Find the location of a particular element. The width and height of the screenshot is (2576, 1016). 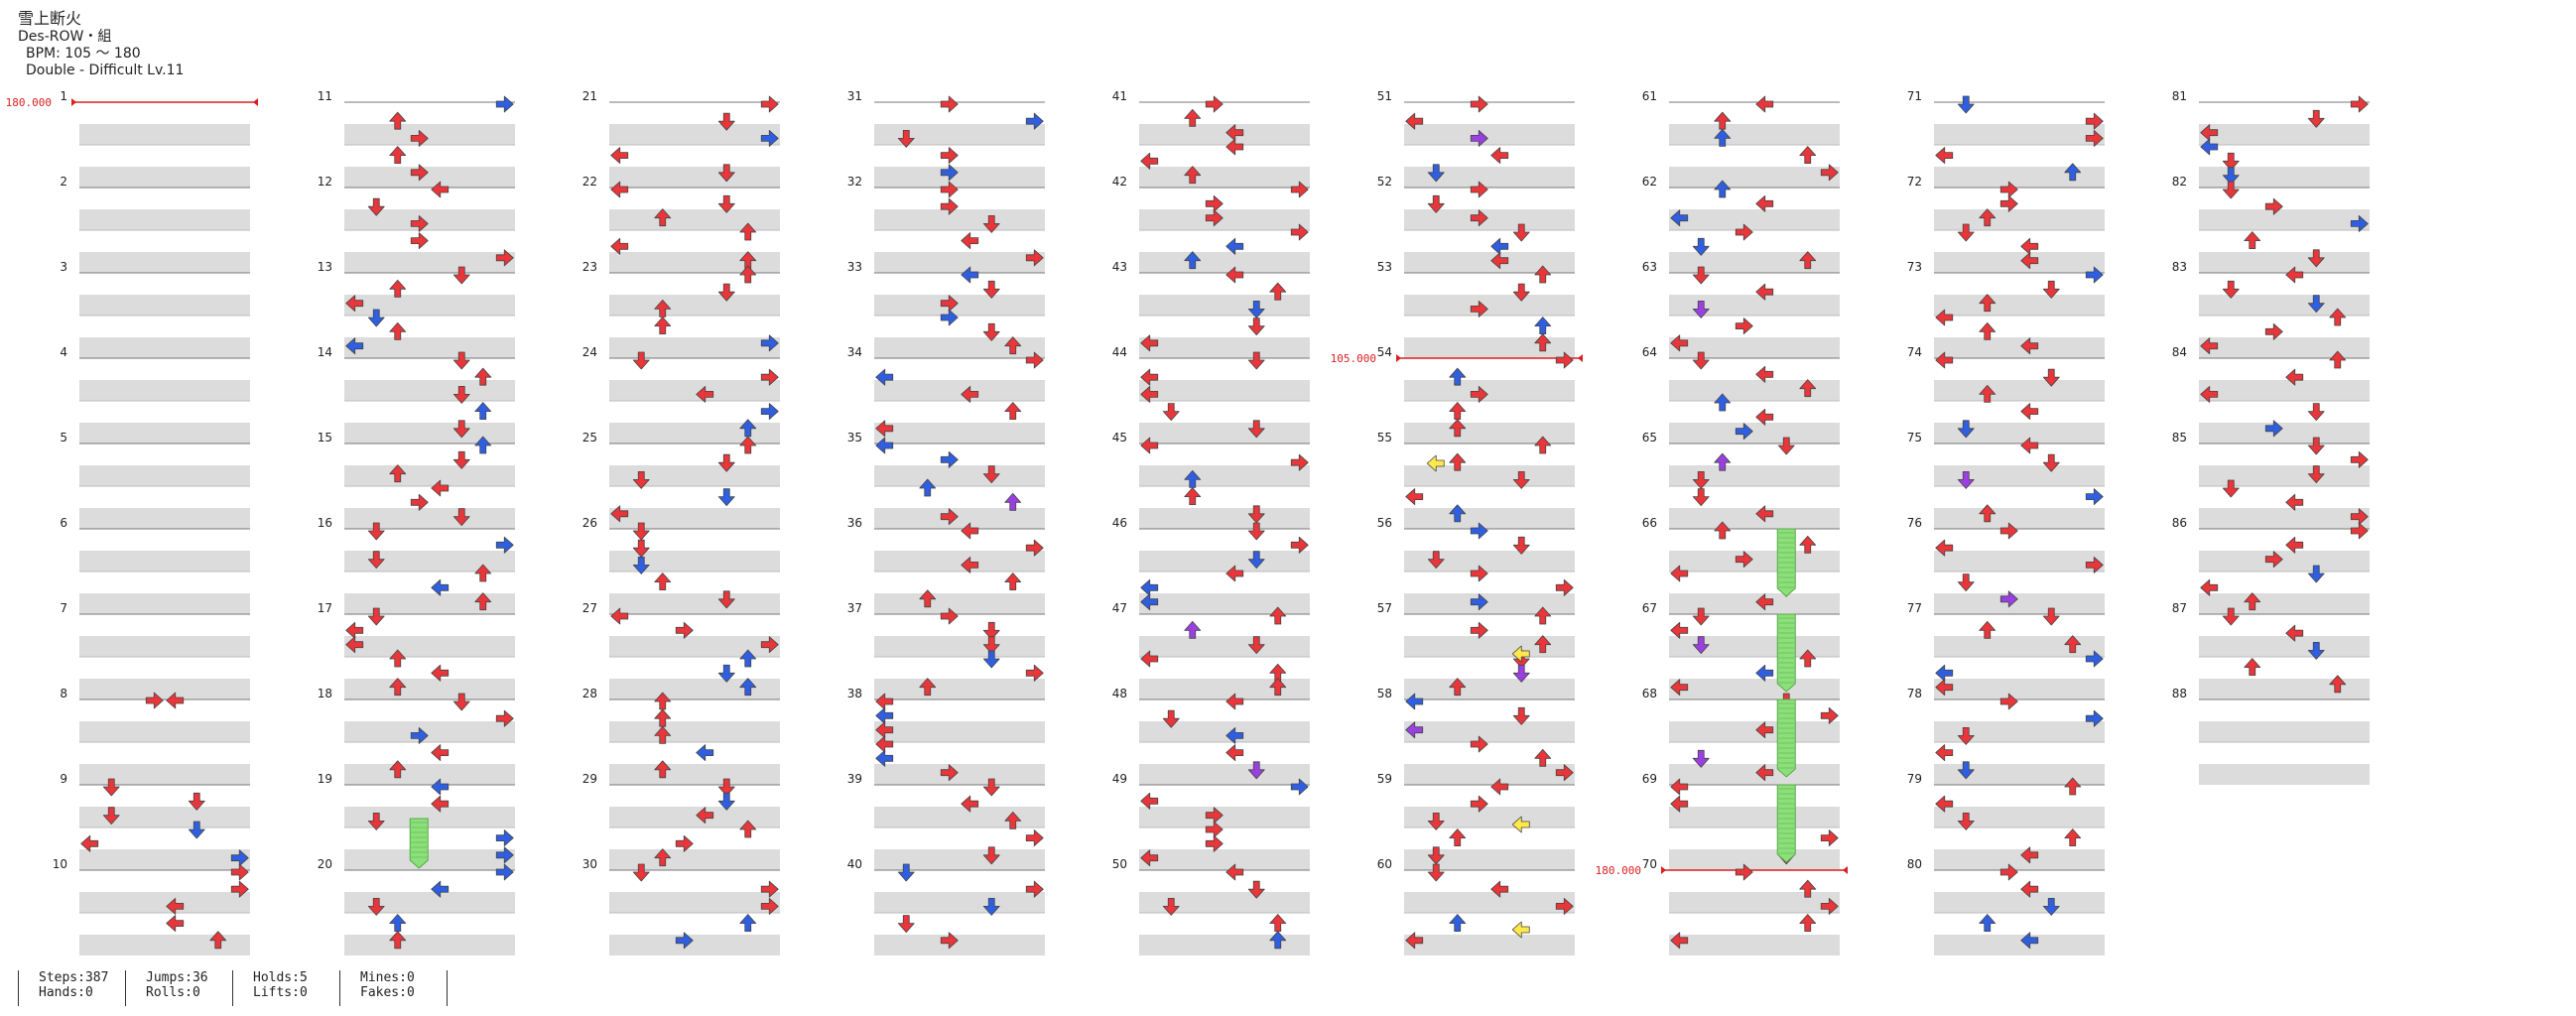

stats-end-divider is located at coordinates (448, 988).